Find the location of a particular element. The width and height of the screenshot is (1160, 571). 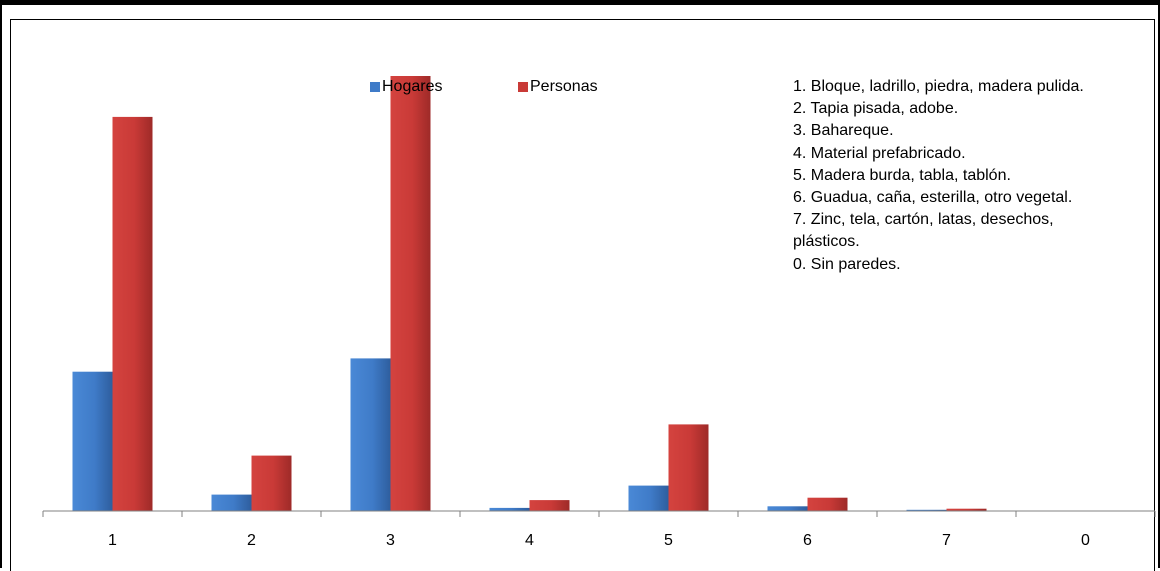

legend-item-hogares: Hogares is located at coordinates (406, 87).